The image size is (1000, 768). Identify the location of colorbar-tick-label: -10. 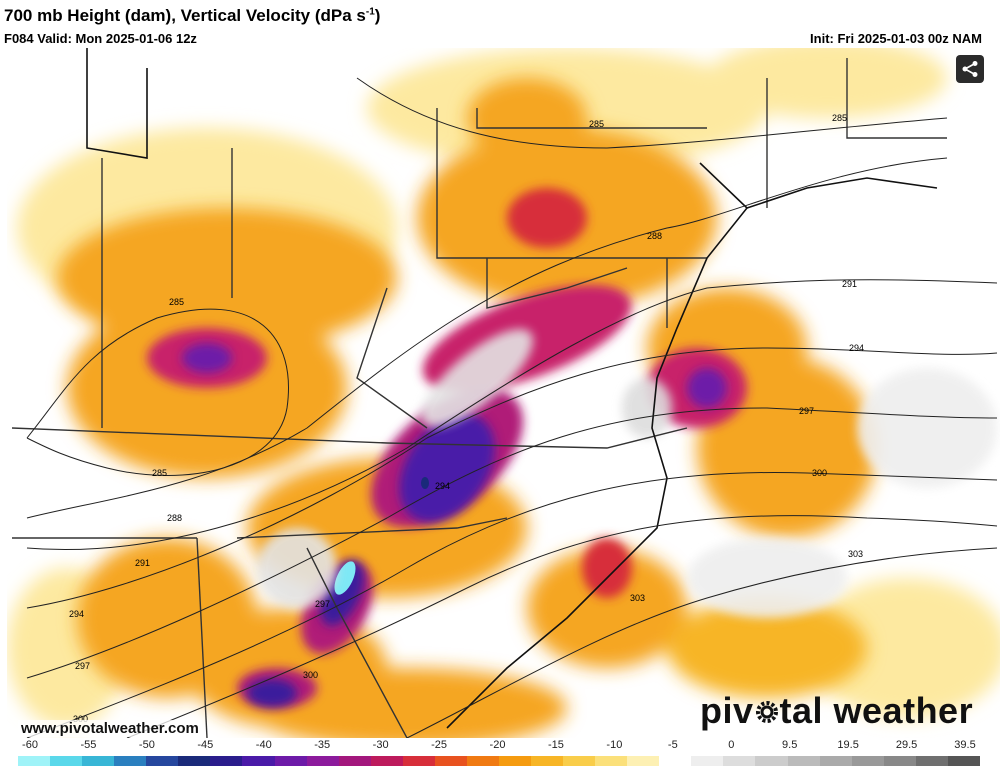
(614, 745).